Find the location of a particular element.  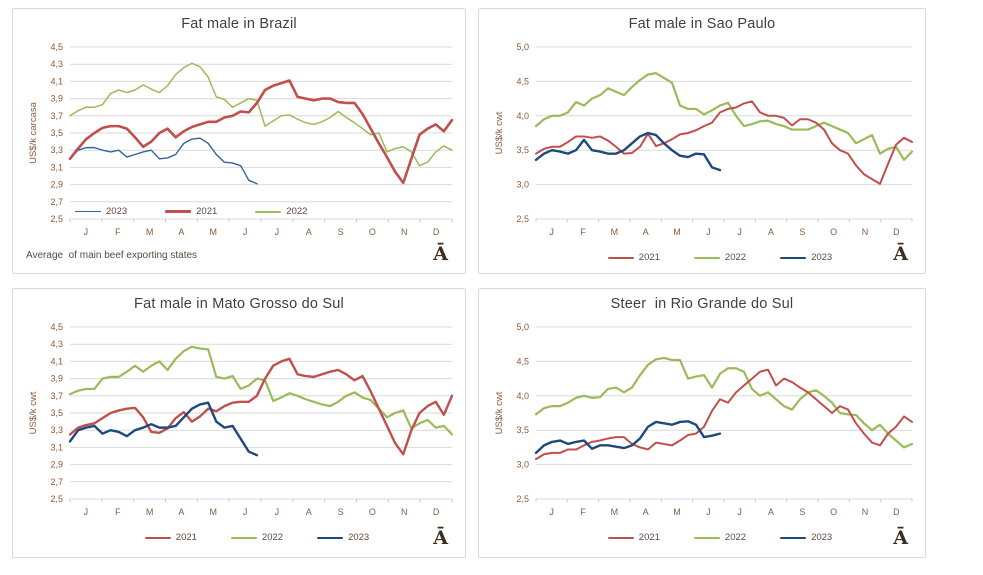

chart-title: Fat male in Brazil is located at coordinates (239, 24).